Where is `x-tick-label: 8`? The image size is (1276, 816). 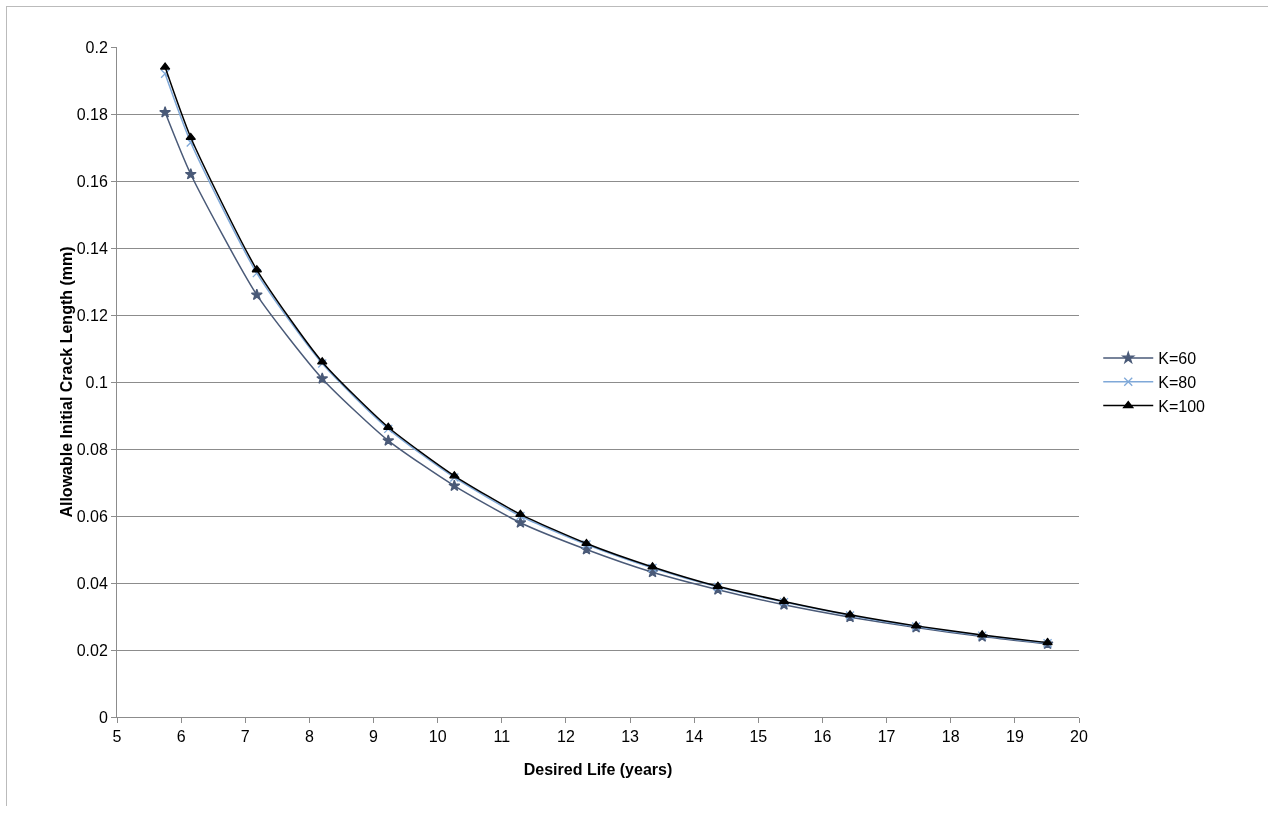 x-tick-label: 8 is located at coordinates (309, 737).